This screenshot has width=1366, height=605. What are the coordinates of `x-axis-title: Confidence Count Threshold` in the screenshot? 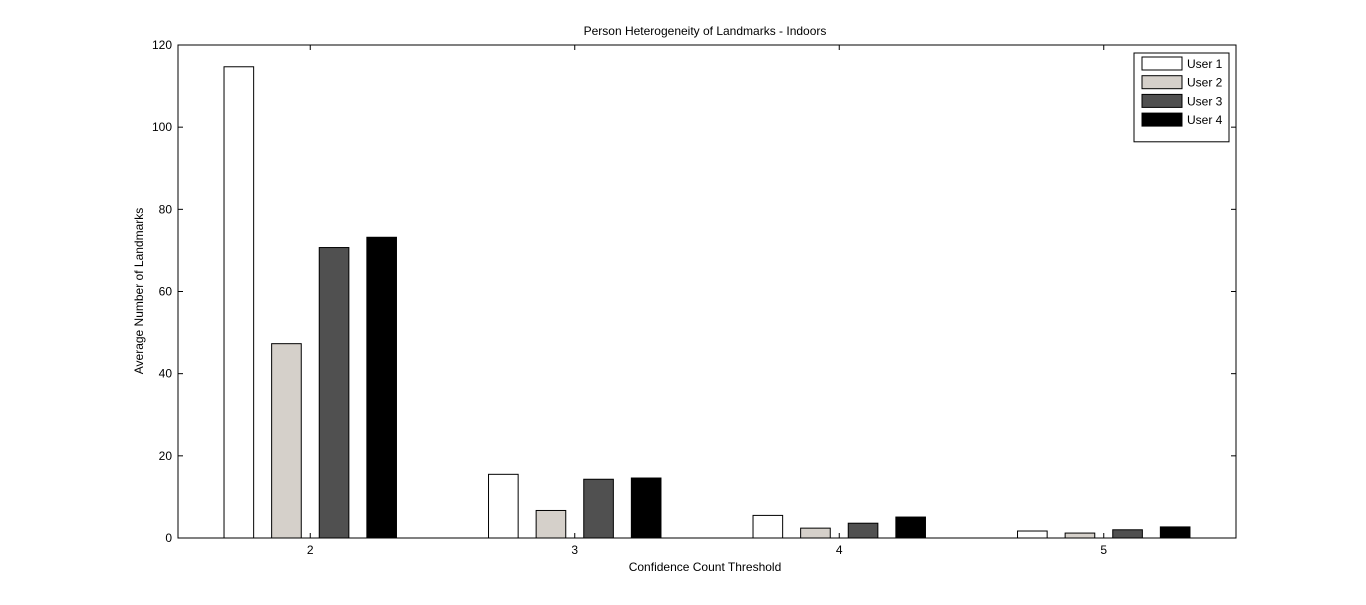 It's located at (705, 567).